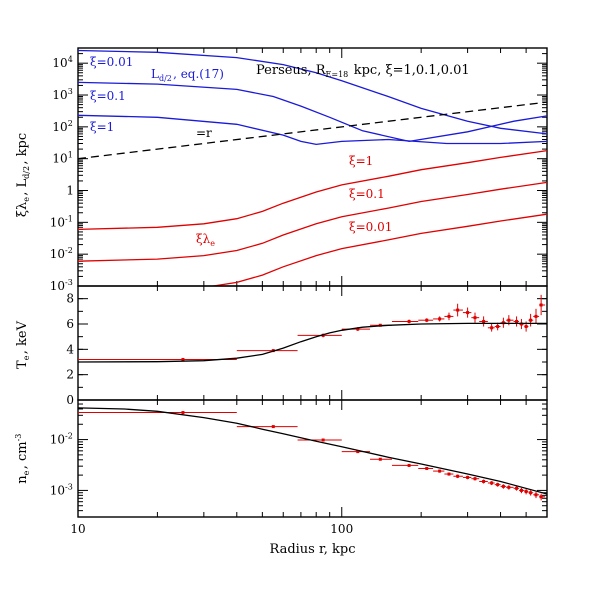  Describe the element at coordinates (62, 221) in the screenshot. I see `y-tick-label: 10⁻¹` at that location.